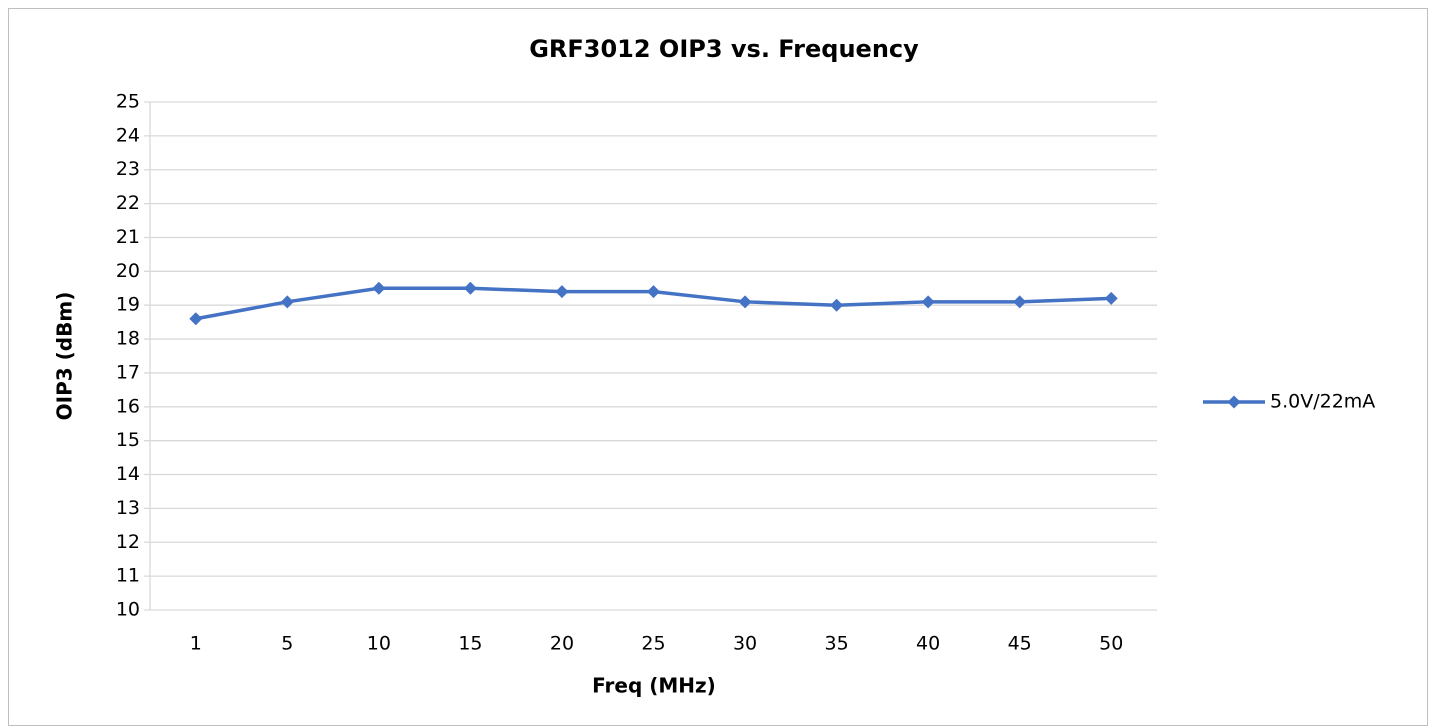  I want to click on x-tick-label: 50, so click(1111, 644).